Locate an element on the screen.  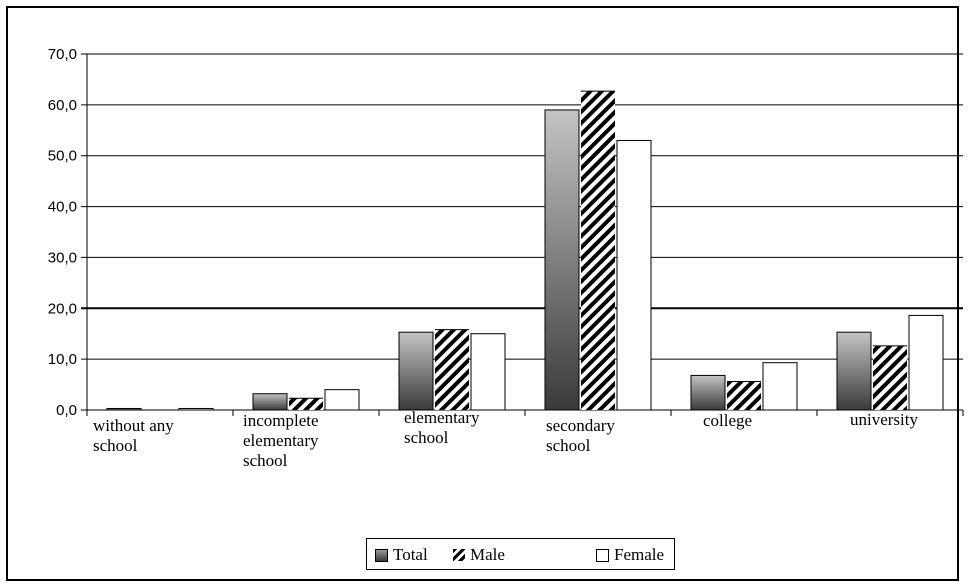
legend-label-total: Total is located at coordinates (410, 554).